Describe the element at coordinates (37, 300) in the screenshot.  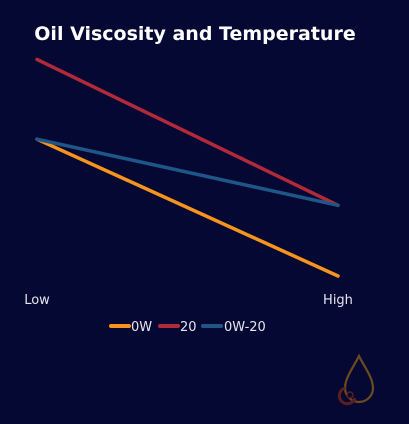
I see `x-tick-label-low: Low` at that location.